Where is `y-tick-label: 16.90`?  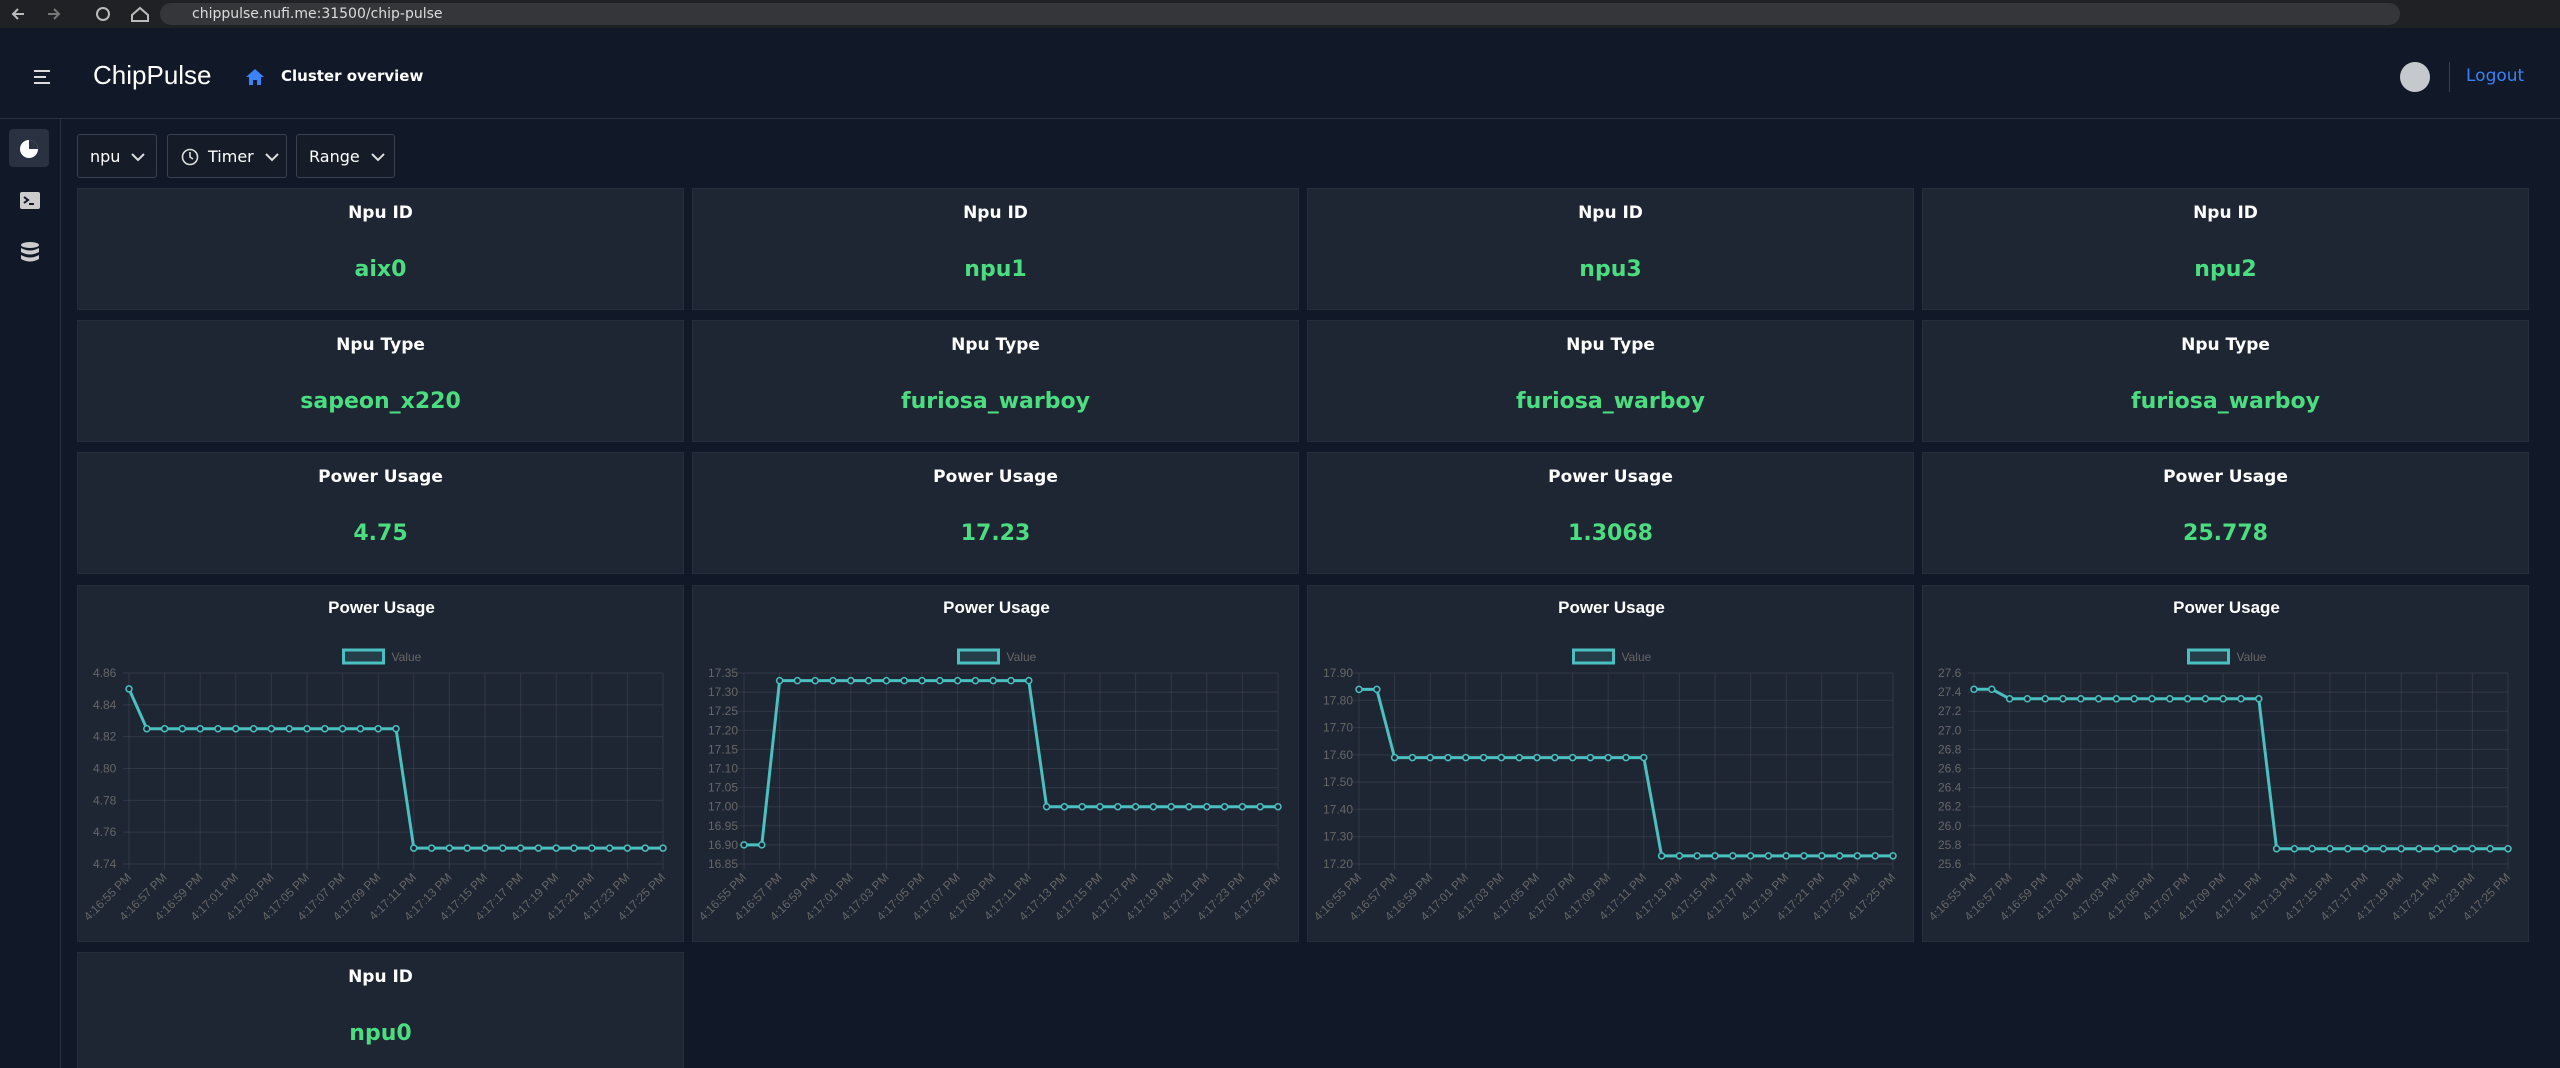
y-tick-label: 16.90 is located at coordinates (723, 845).